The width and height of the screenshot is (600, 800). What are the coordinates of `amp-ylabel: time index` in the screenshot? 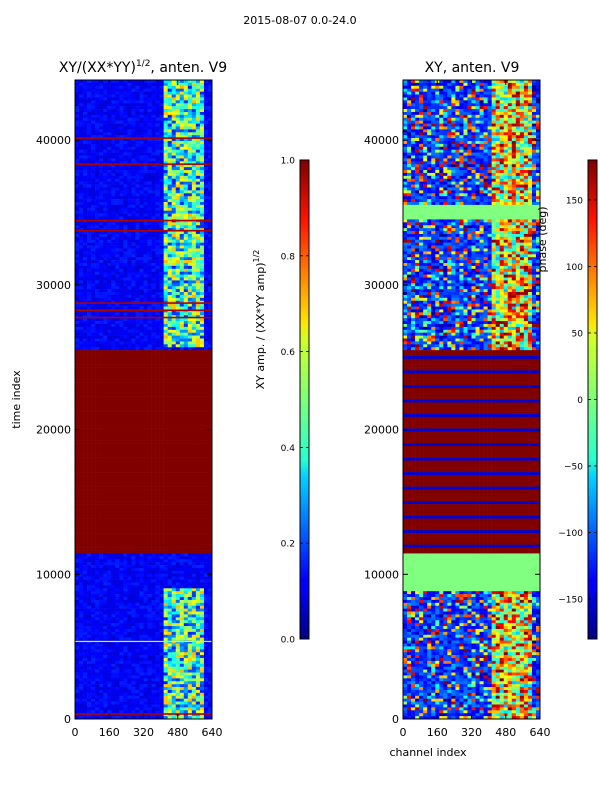 It's located at (16, 399).